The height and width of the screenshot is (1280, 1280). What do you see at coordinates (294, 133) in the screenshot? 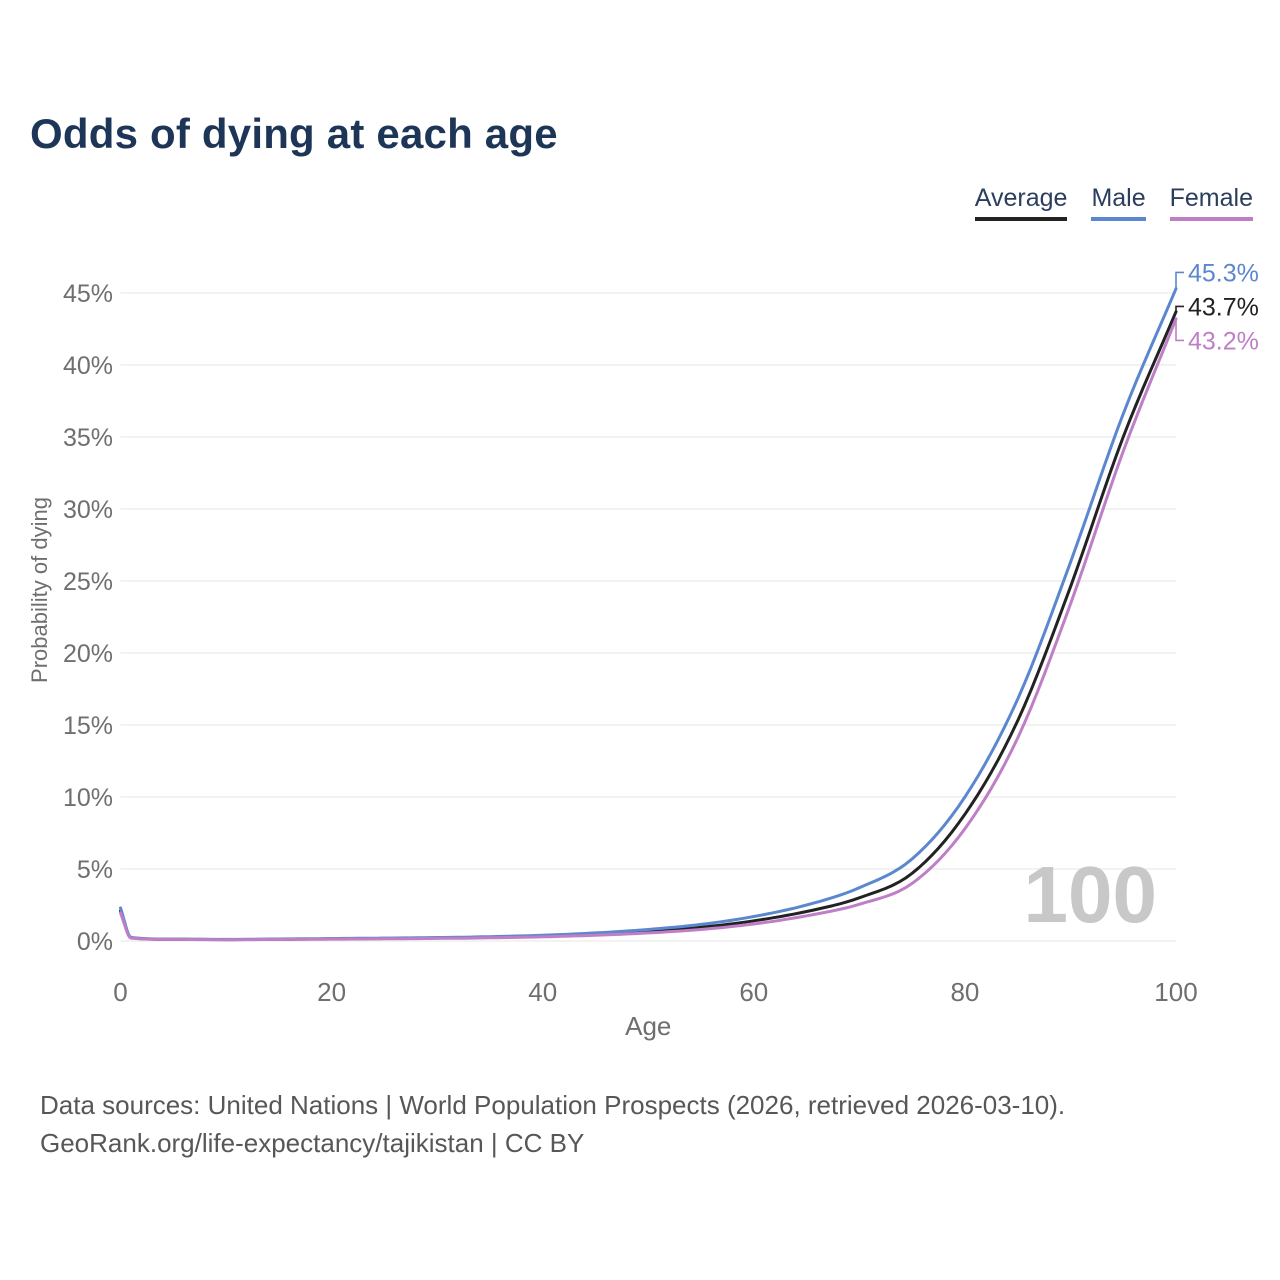
I see `chart-title: Odds of dying at each age` at bounding box center [294, 133].